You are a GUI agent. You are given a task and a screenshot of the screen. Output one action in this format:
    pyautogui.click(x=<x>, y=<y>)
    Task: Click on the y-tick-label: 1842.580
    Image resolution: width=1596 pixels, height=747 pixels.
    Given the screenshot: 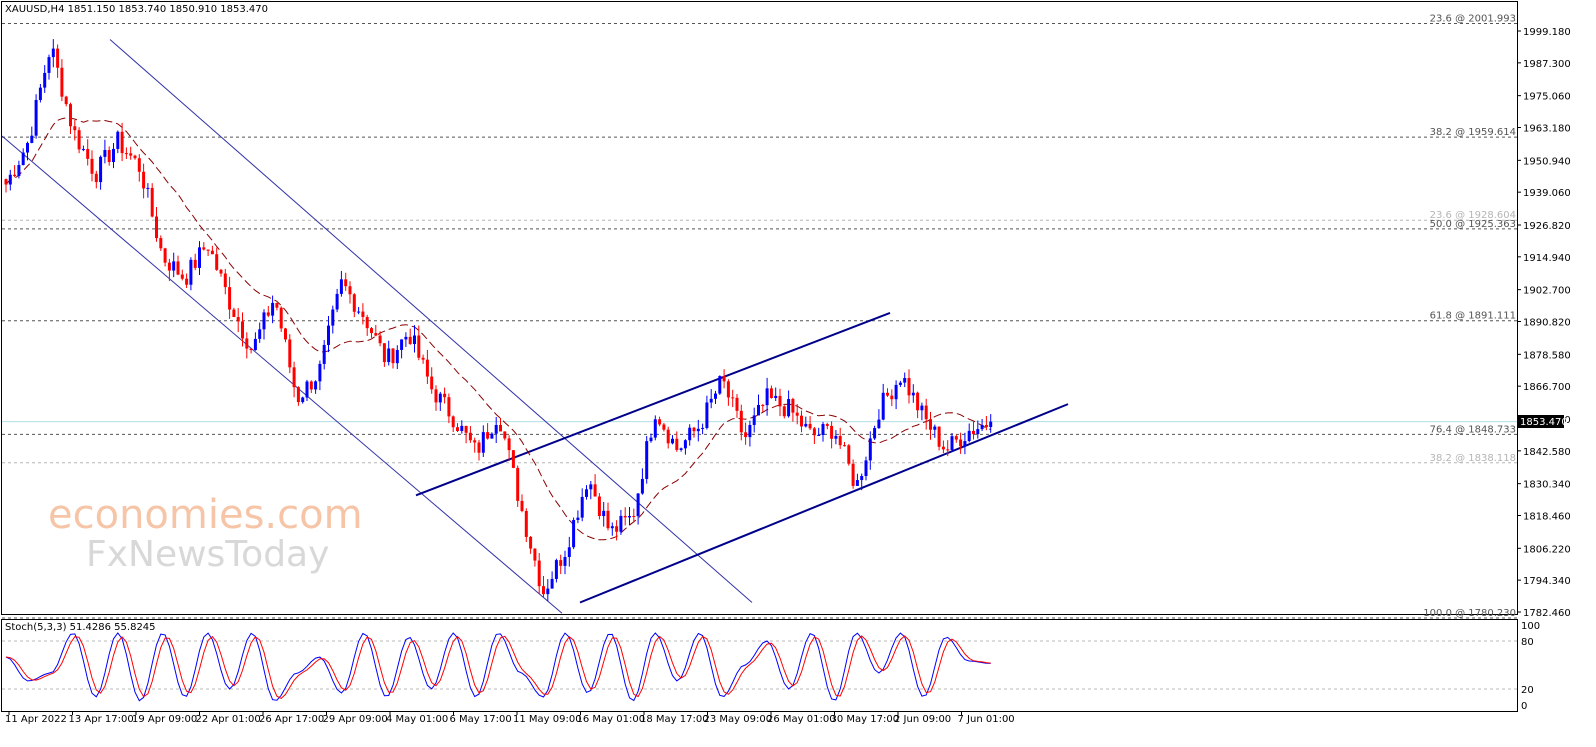 What is the action you would take?
    pyautogui.click(x=1547, y=452)
    